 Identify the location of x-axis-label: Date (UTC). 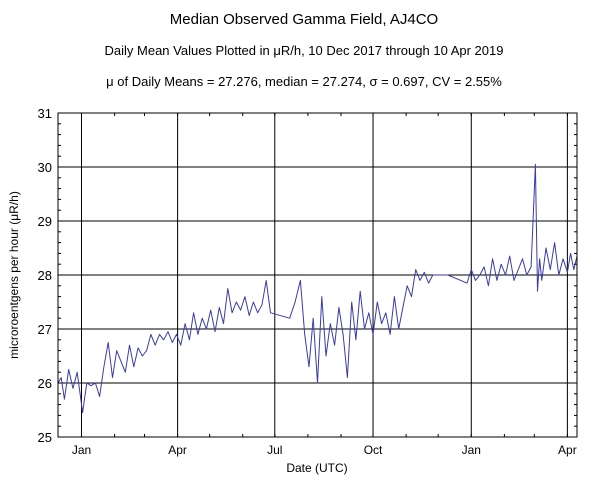
(316, 468).